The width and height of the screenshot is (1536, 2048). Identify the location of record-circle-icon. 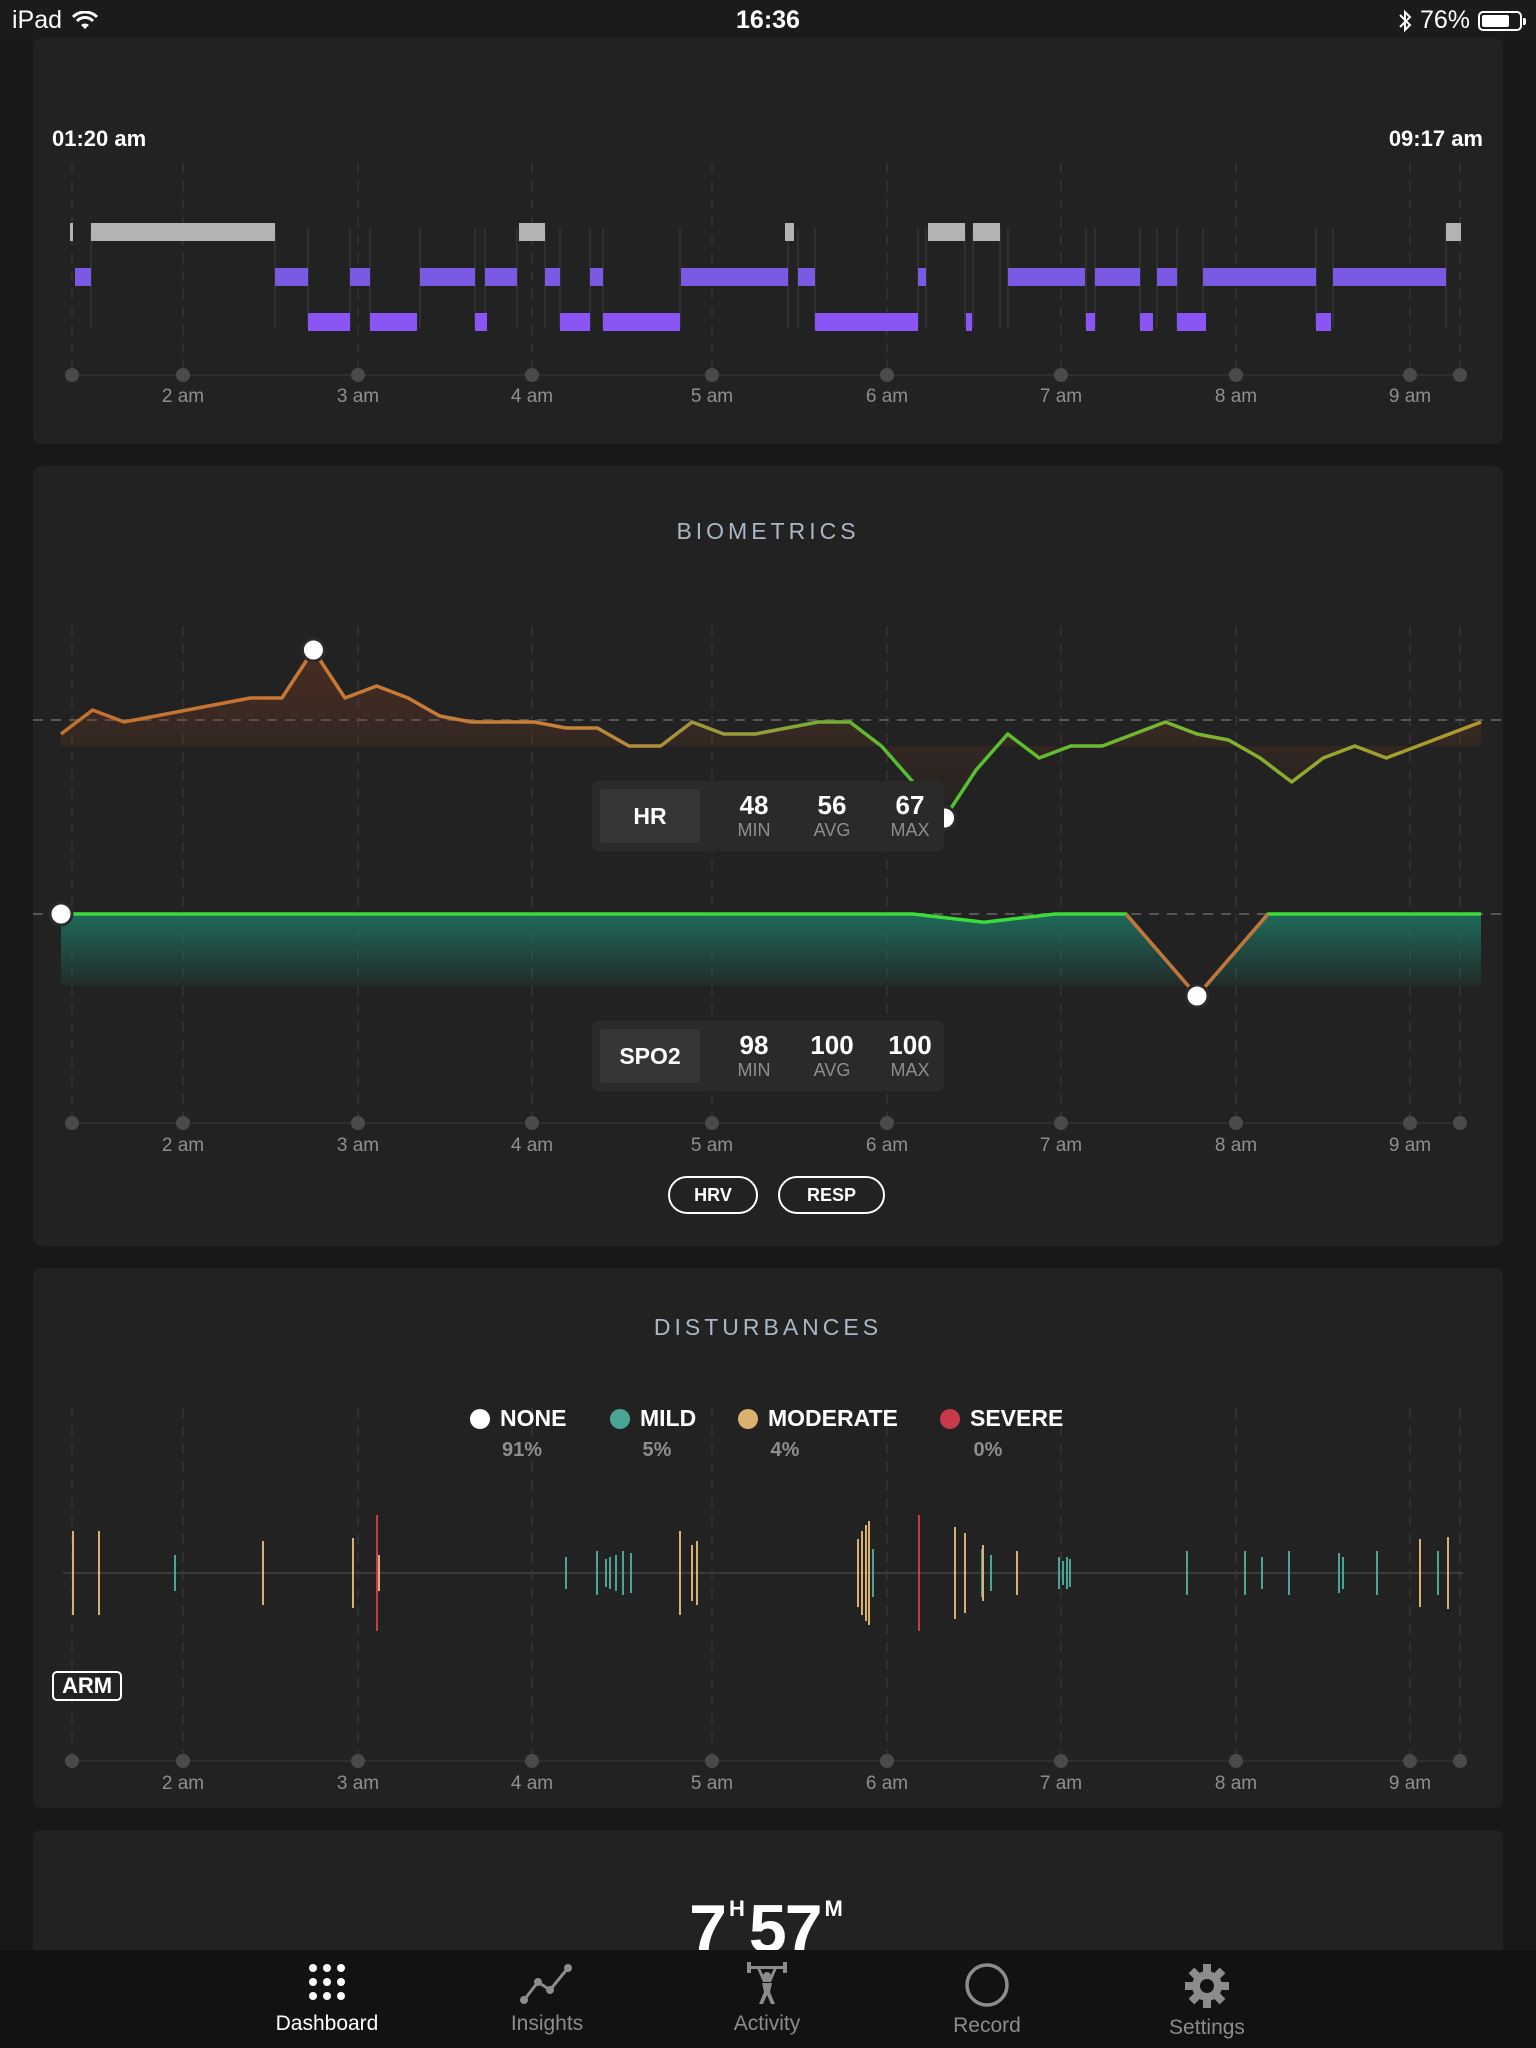
(987, 1985).